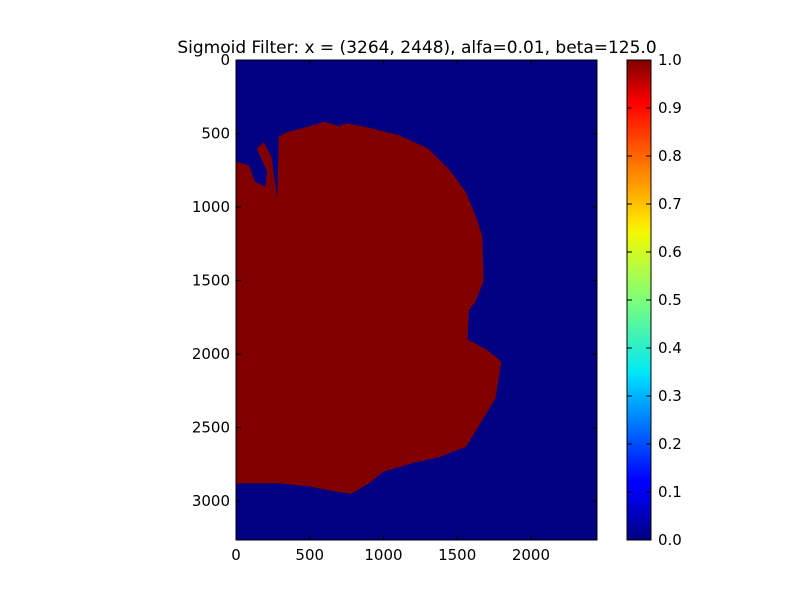 This screenshot has width=800, height=600. I want to click on y-tick-label: 2500, so click(211, 428).